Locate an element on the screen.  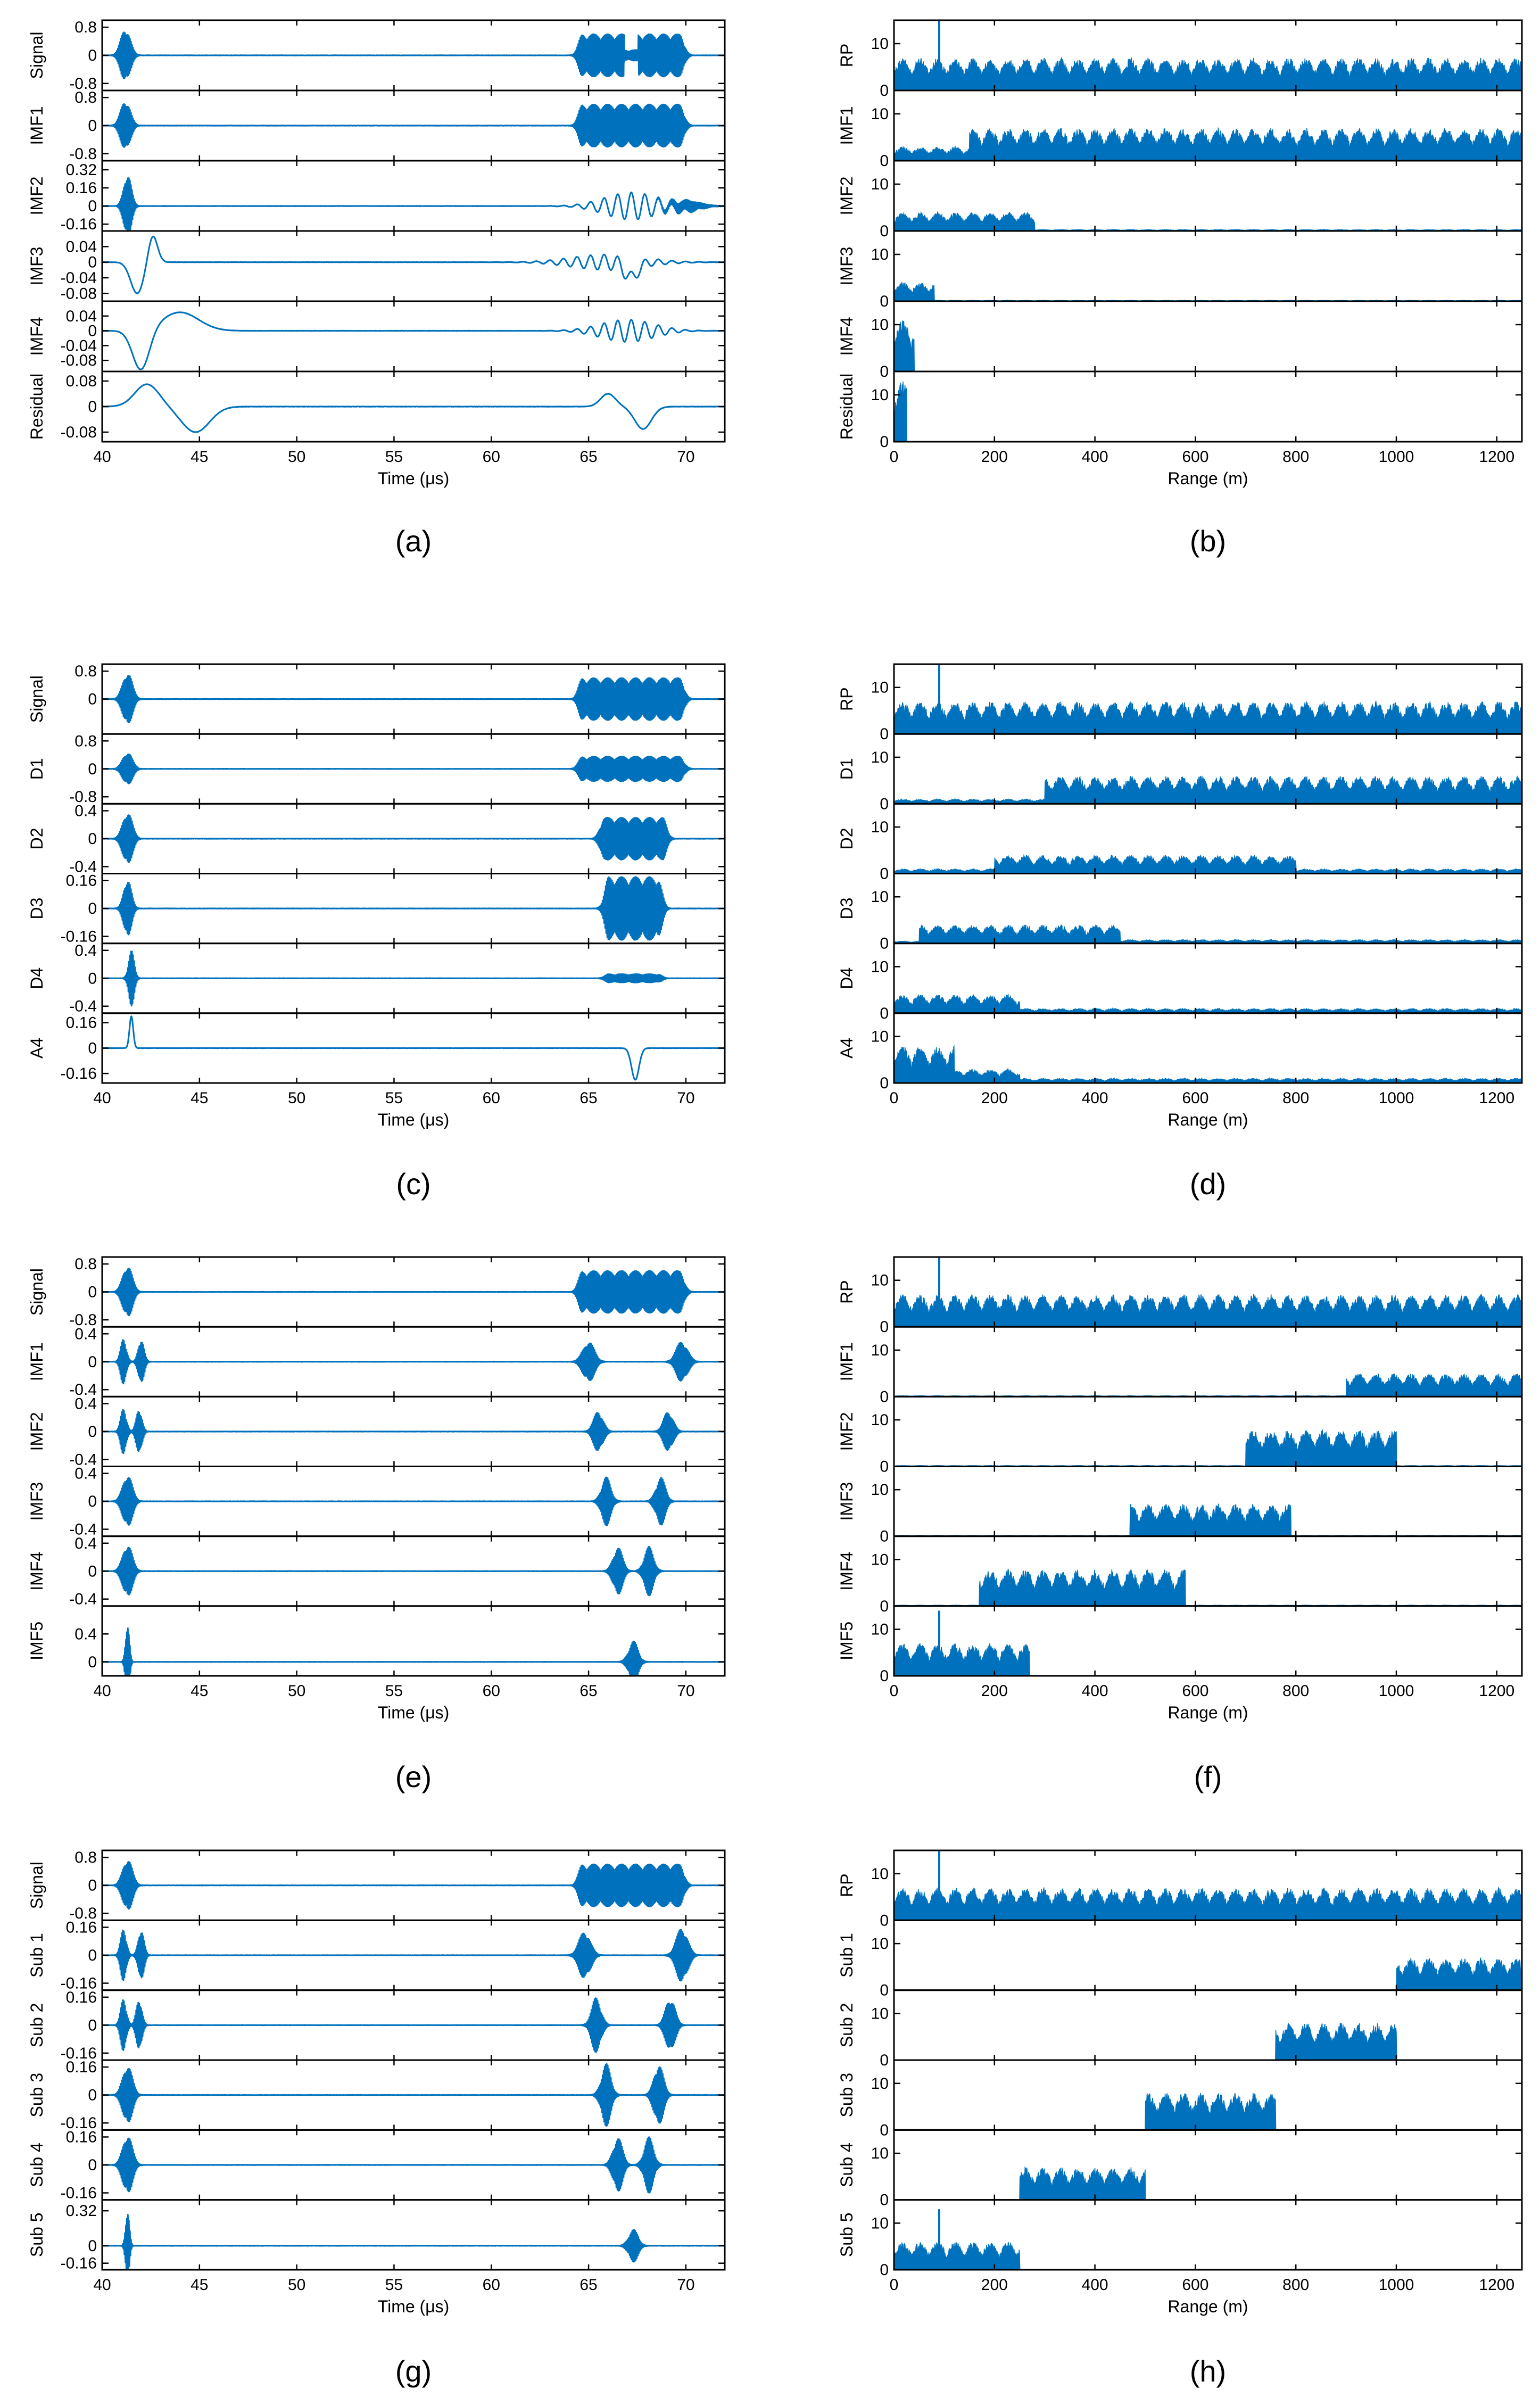
ytick-label: -0.04 is located at coordinates (79, 278).